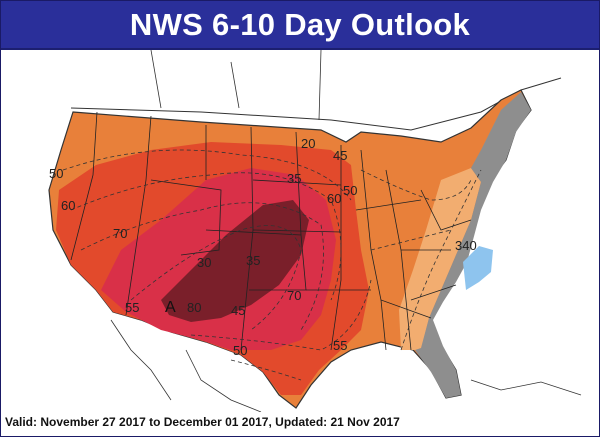 The width and height of the screenshot is (600, 437). I want to click on title-bar: NWS 6-10 Day Outlook, so click(300, 25).